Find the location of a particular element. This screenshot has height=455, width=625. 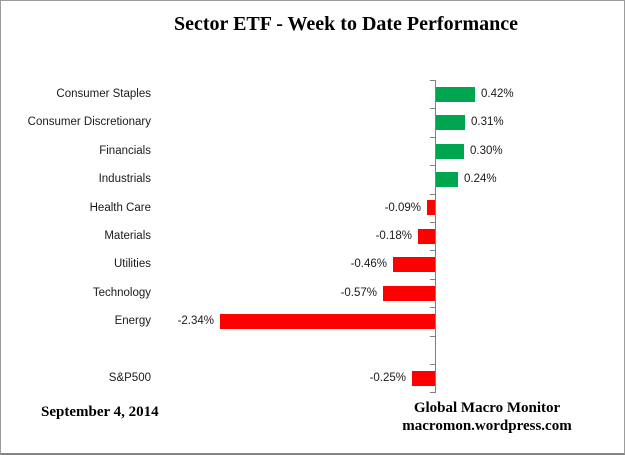

category-axis-line is located at coordinates (435, 236).